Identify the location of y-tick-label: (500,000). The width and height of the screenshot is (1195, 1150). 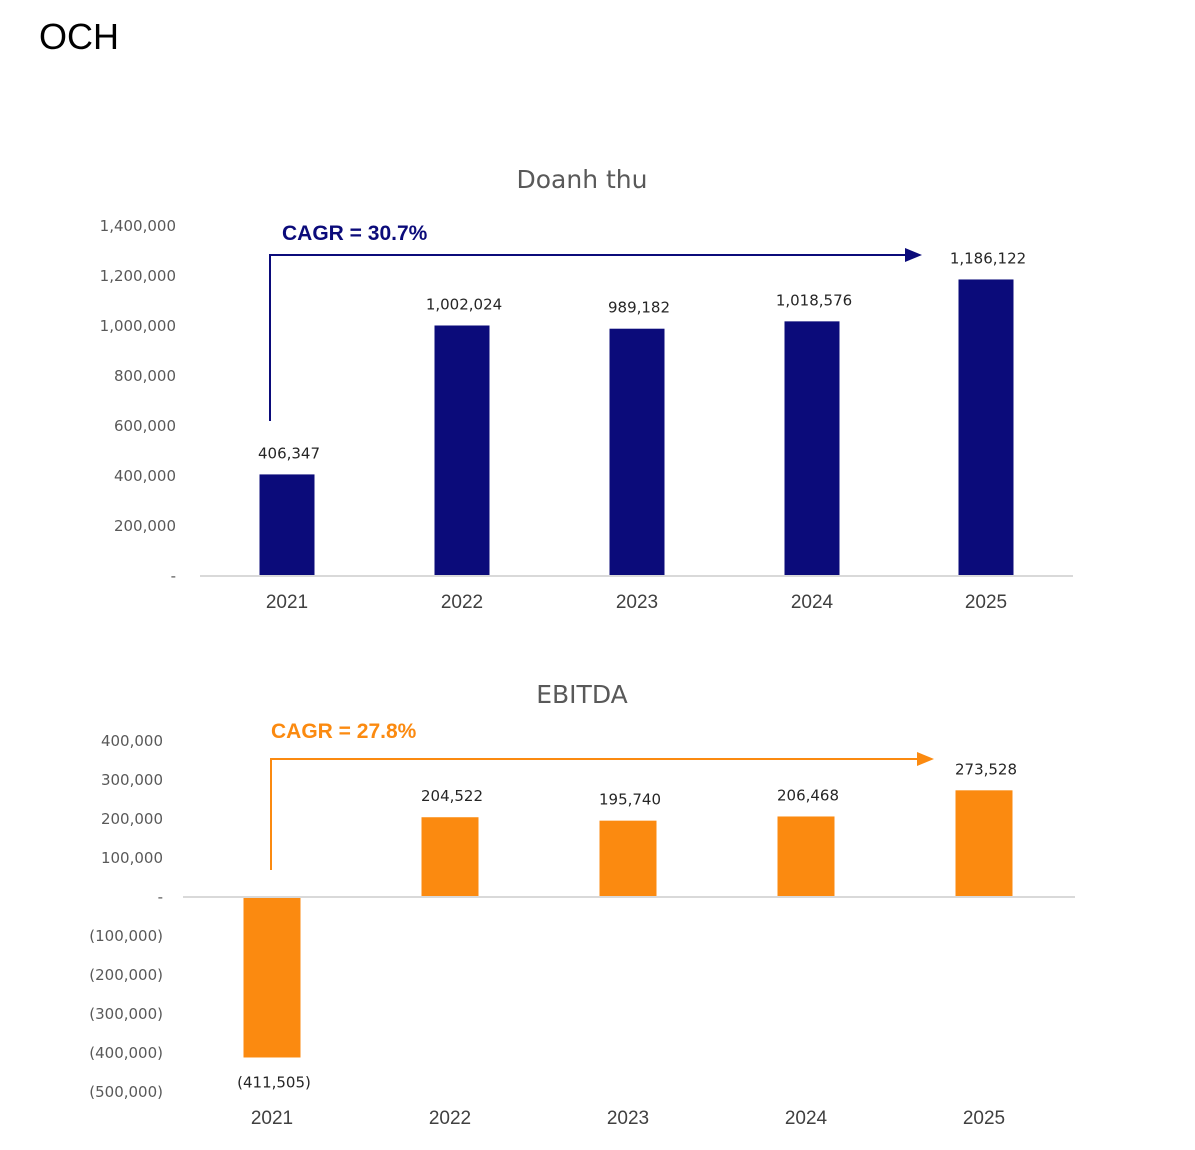
(126, 1092).